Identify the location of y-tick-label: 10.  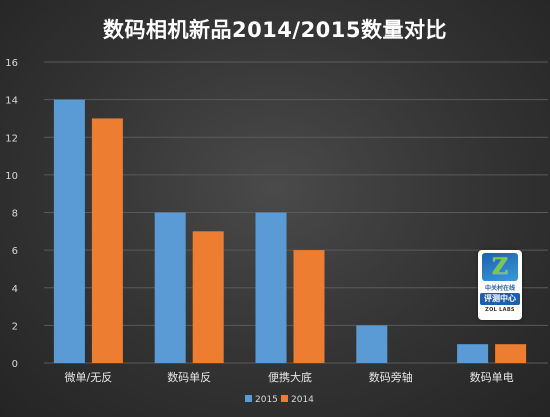
(11, 176).